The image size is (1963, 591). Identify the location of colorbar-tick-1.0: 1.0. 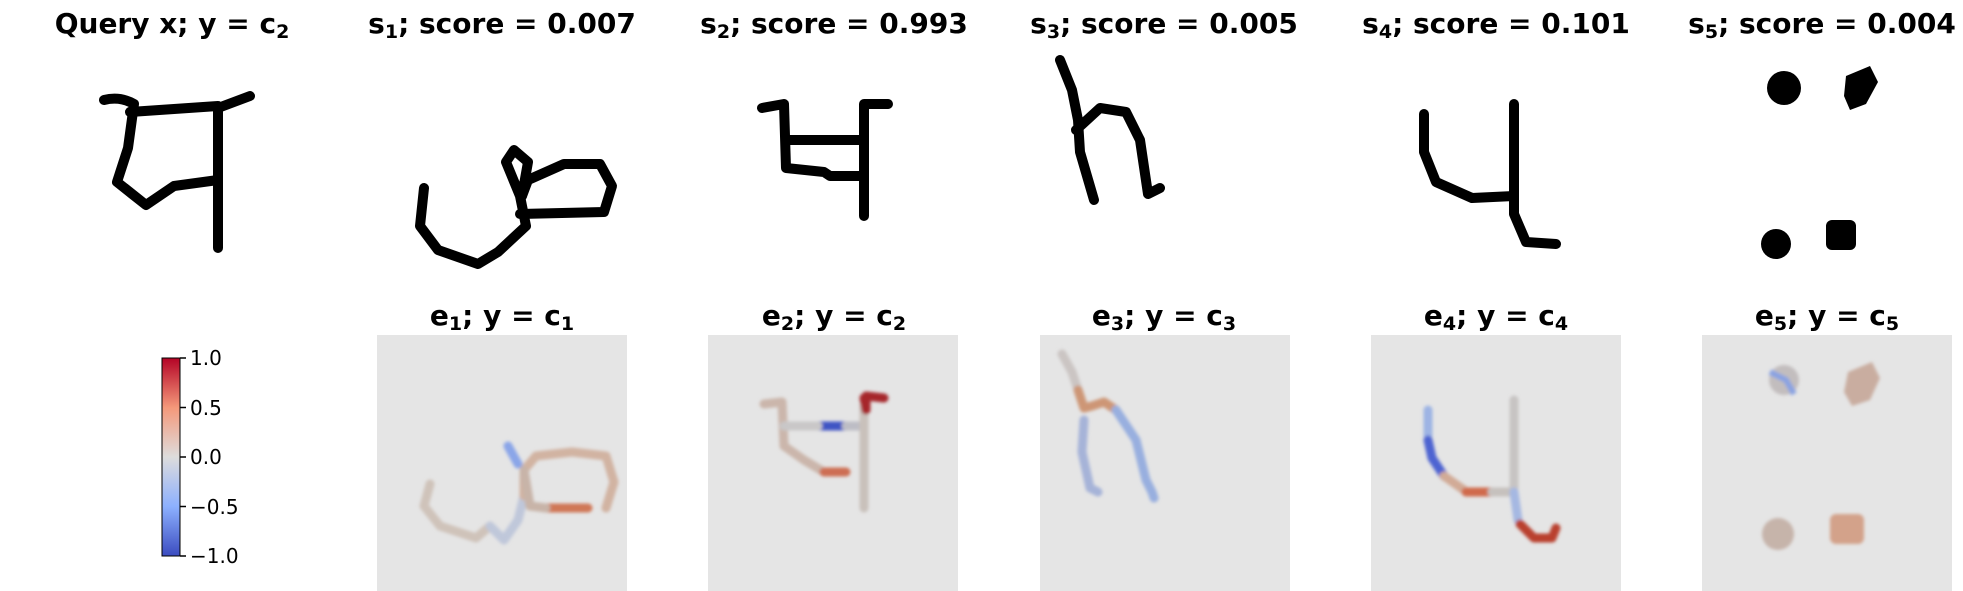
(206, 358).